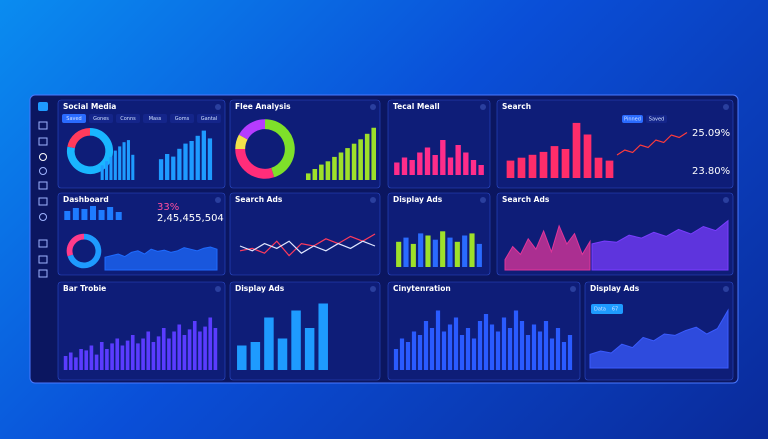  I want to click on panel-title: Bar Trobie, so click(84, 288).